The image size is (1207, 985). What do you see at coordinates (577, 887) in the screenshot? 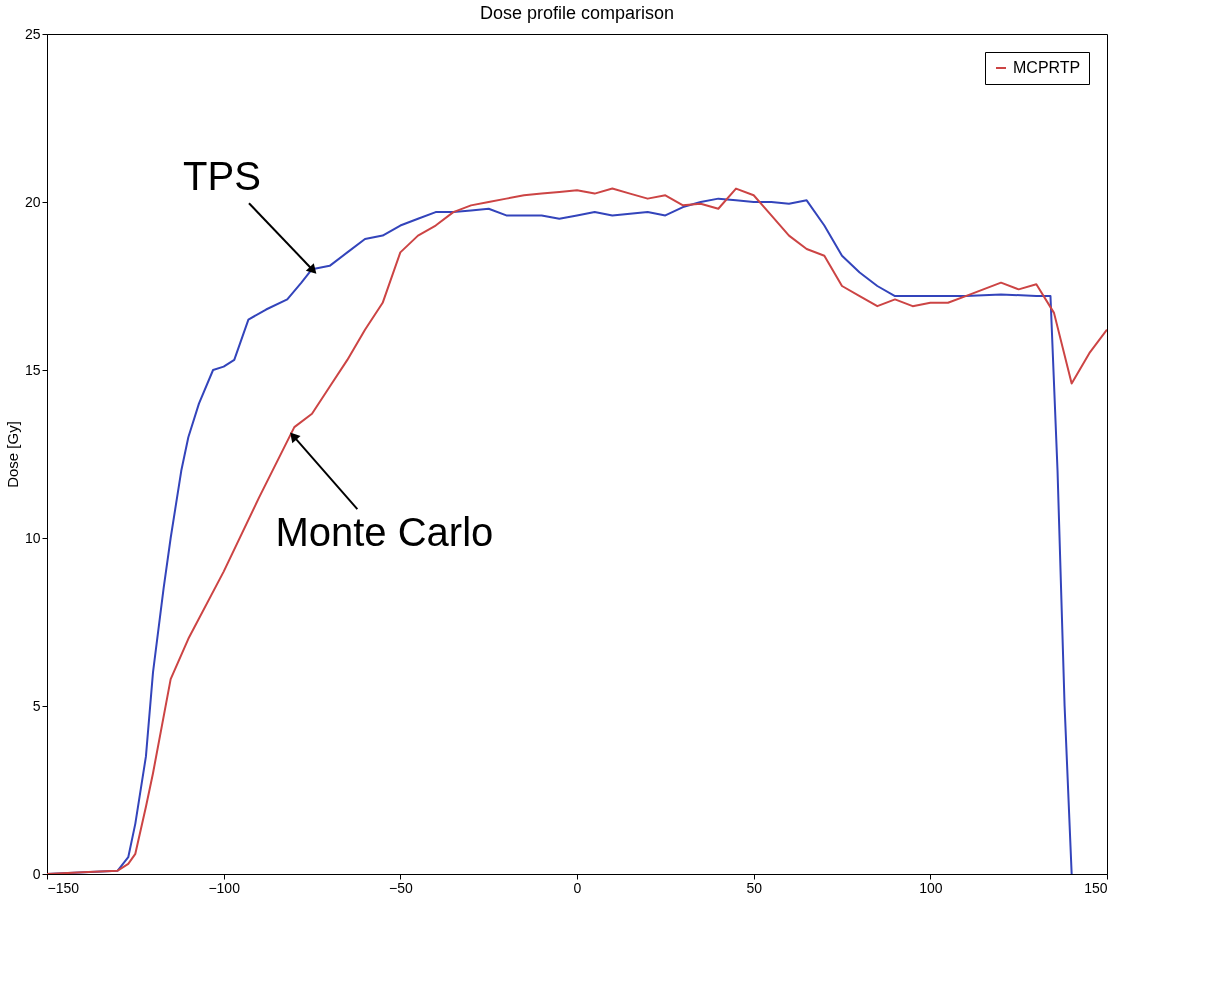
I see `x-tick-label: 0` at bounding box center [577, 887].